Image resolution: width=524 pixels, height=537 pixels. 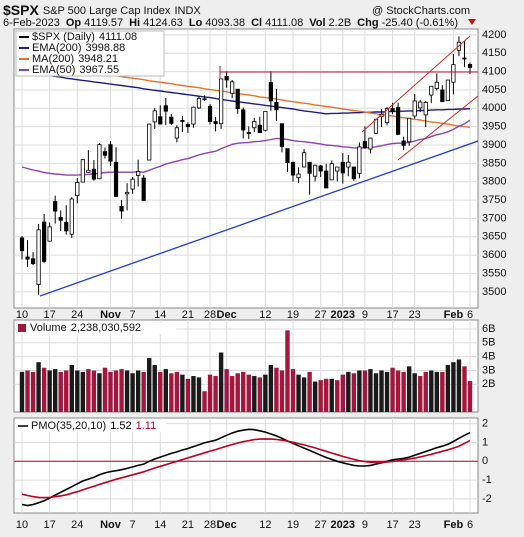 I want to click on y-tick-label: 4150, so click(x=494, y=53).